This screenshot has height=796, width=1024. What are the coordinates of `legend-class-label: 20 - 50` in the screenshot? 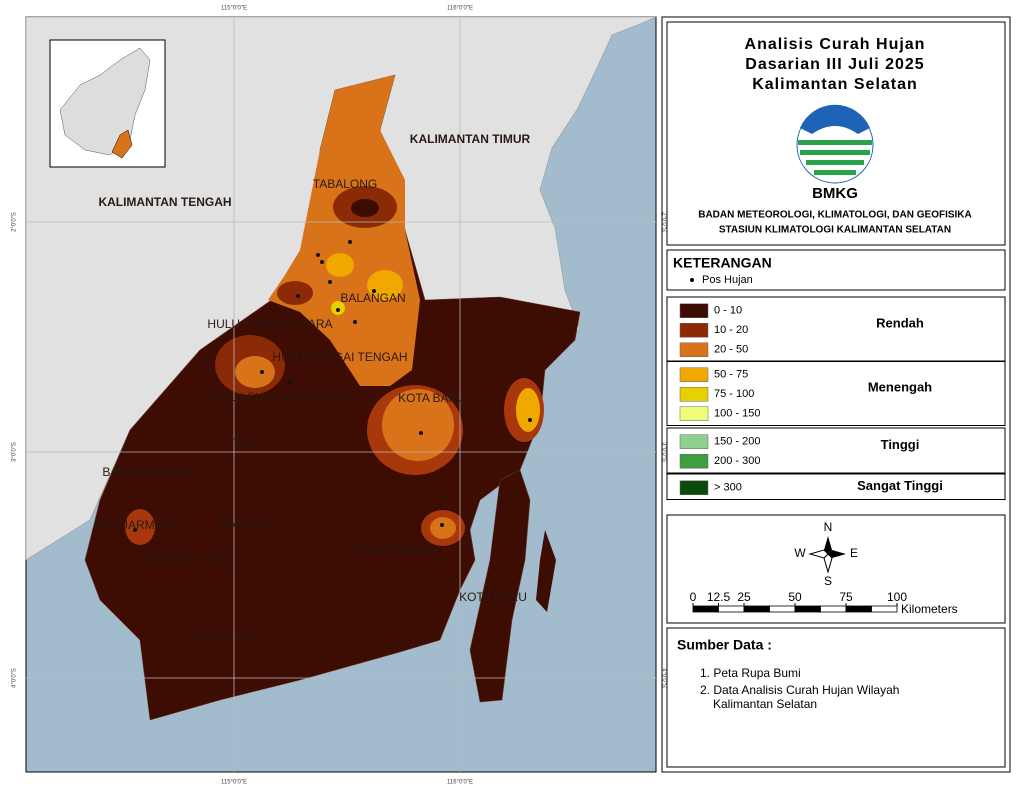 It's located at (731, 350).